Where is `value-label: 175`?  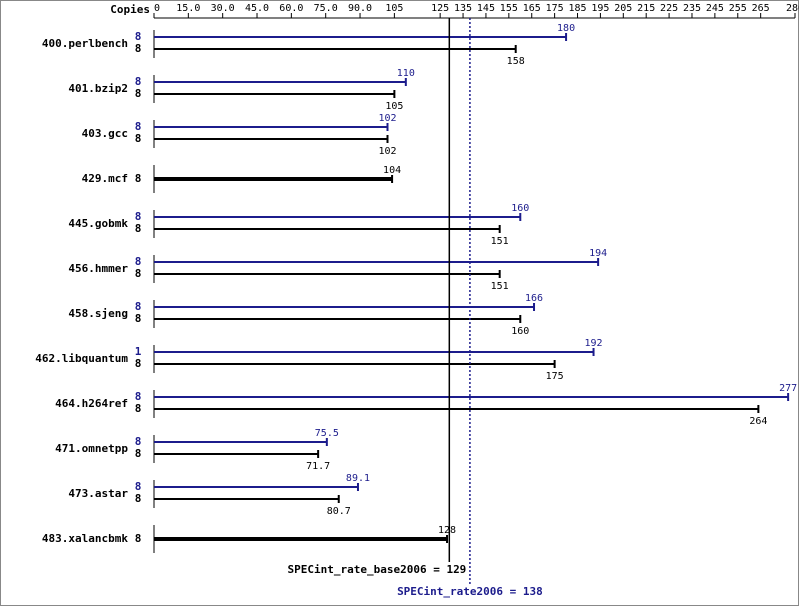 value-label: 175 is located at coordinates (555, 376).